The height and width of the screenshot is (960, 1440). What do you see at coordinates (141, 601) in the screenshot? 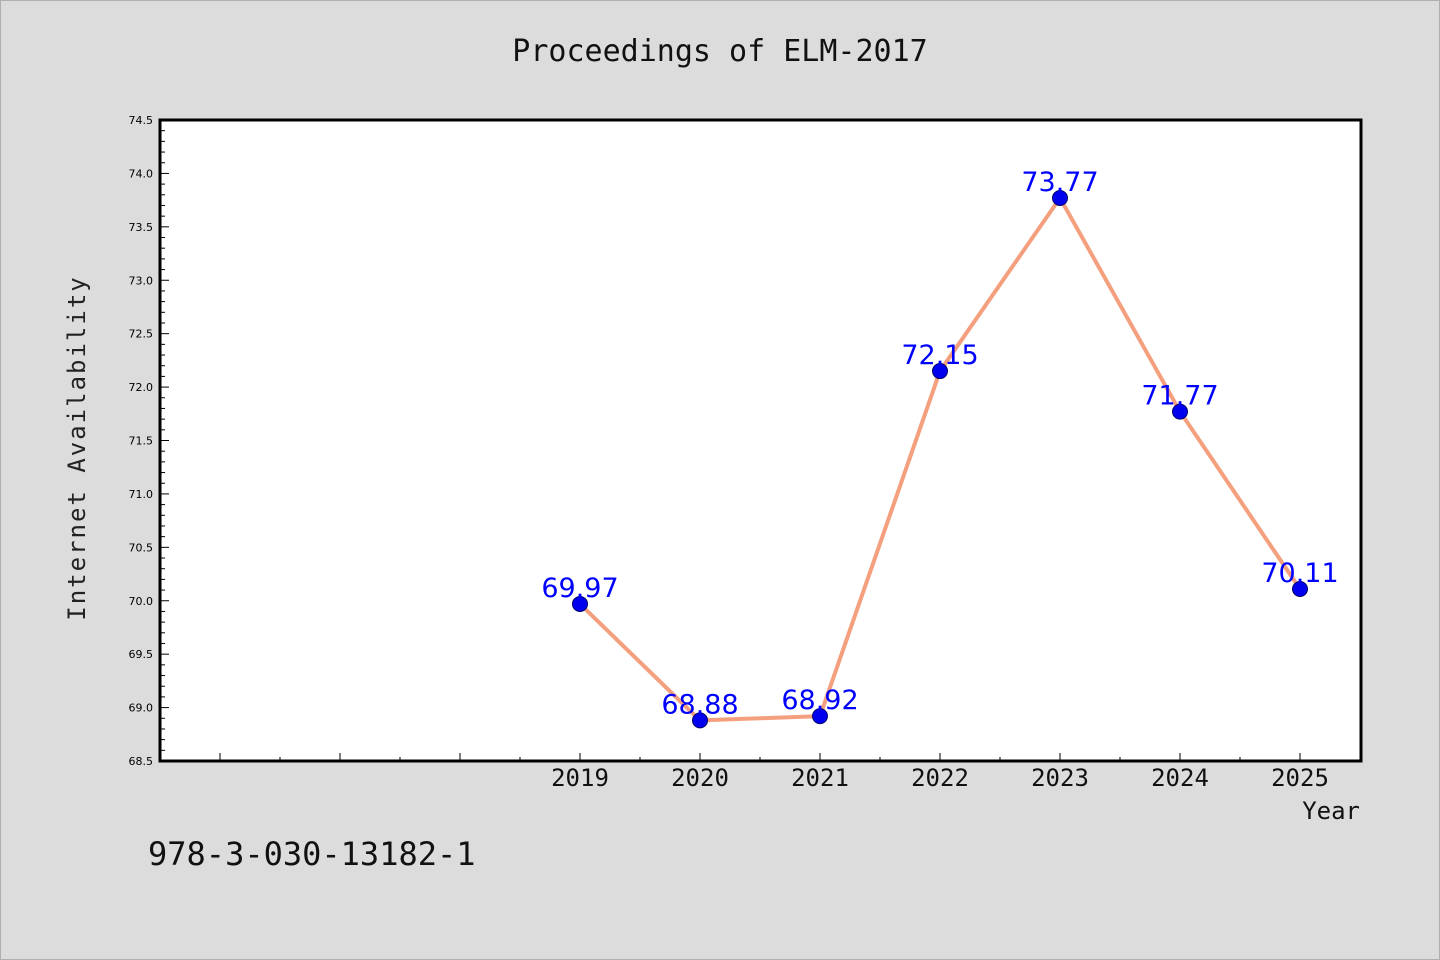
I see `y-tick-label: 70.0` at bounding box center [141, 601].